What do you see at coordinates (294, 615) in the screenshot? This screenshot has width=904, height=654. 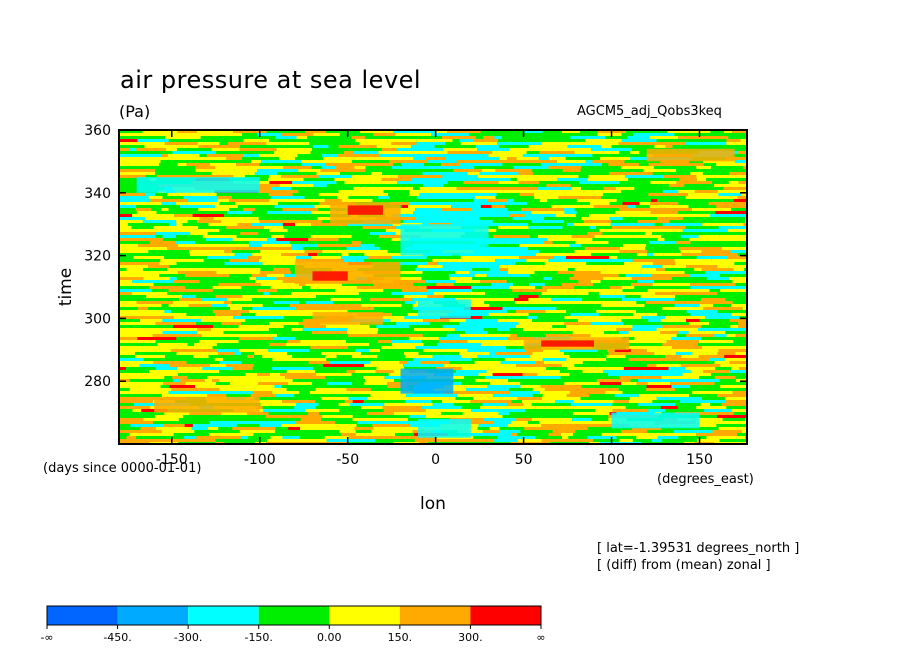 I see `colorbar-frame` at bounding box center [294, 615].